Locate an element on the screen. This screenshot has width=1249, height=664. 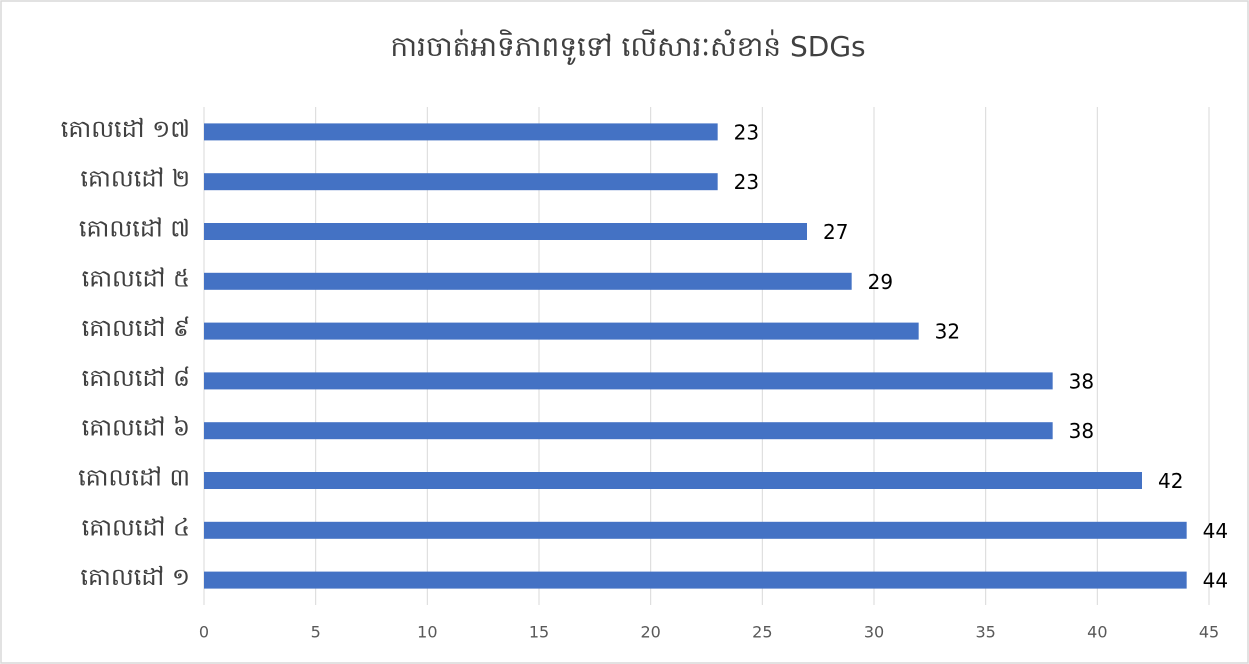
y-tick-label: គោលដៅ ៤ is located at coordinates (136, 527).